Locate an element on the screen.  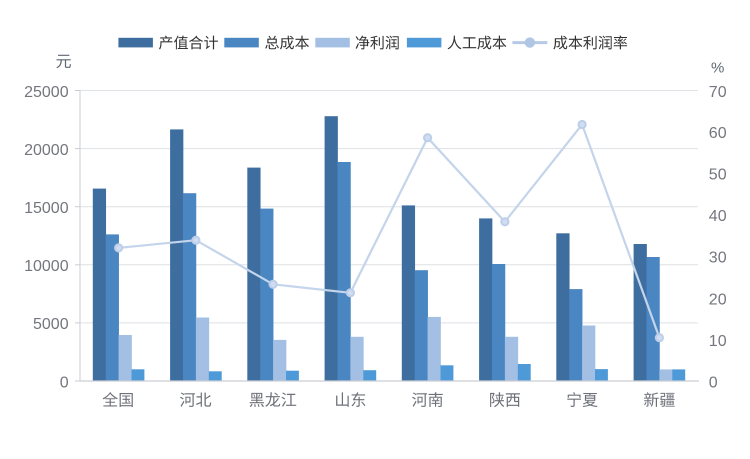
svg-text: 60 is located at coordinates (718, 133).